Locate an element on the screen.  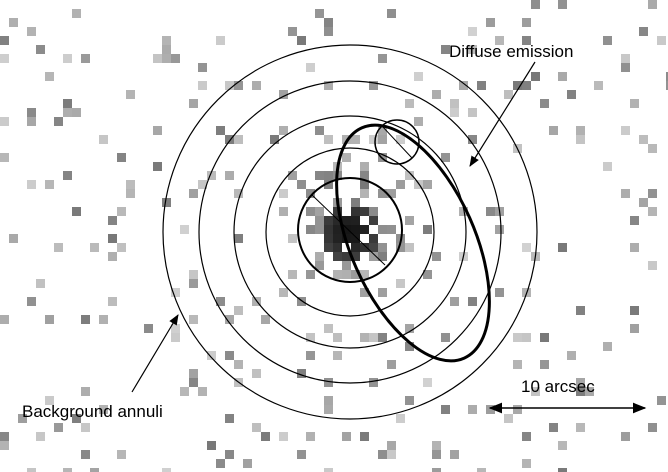
diffuse-arrow is located at coordinates (502, 114).